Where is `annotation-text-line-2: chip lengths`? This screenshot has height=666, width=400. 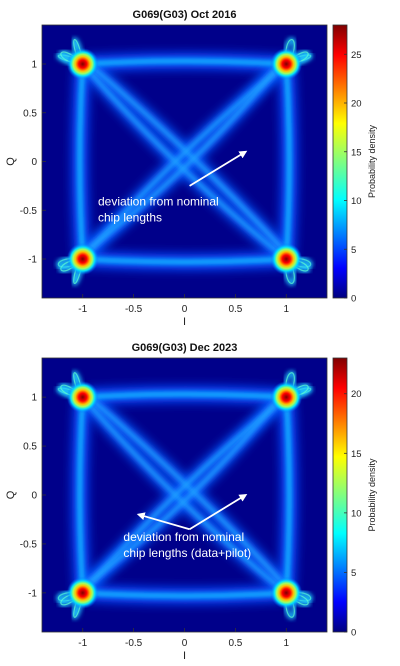 annotation-text-line-2: chip lengths is located at coordinates (130, 217).